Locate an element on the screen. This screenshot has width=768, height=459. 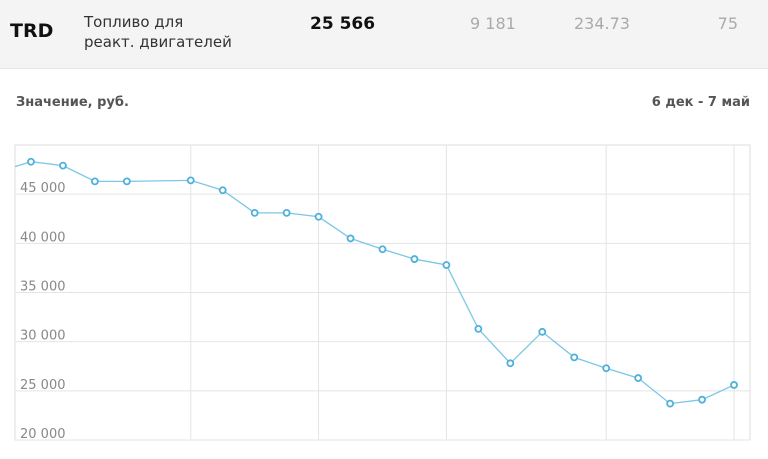
y-tick-label: 45 000 is located at coordinates (43, 188).